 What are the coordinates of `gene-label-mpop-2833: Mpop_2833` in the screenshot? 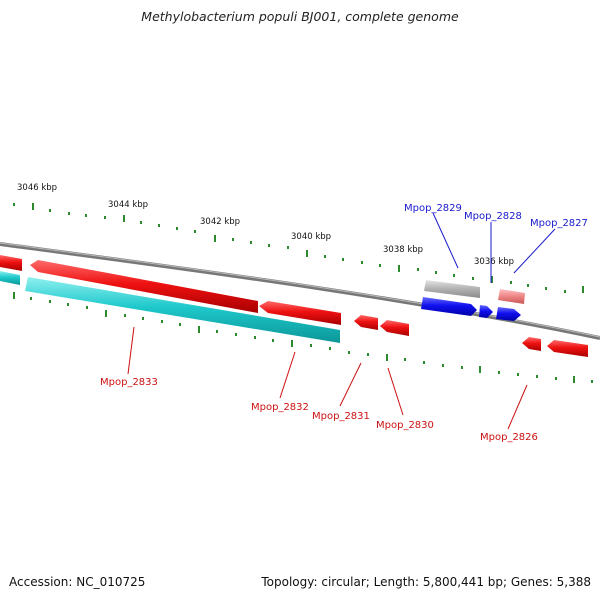 It's located at (129, 382).